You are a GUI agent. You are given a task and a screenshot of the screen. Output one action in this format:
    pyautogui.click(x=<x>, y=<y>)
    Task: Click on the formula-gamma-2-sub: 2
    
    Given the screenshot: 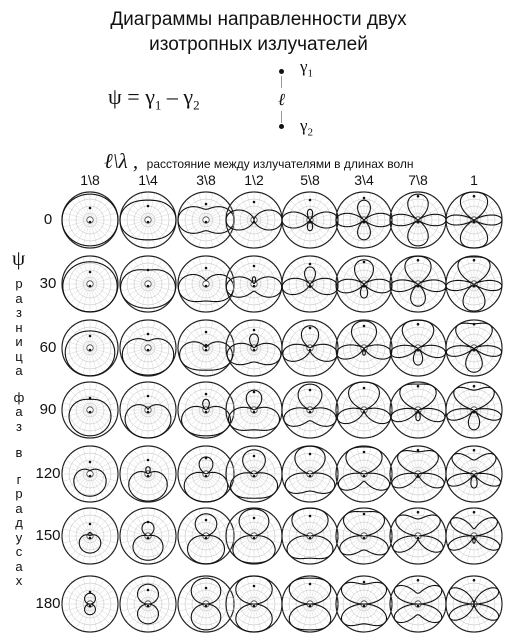 What is the action you would take?
    pyautogui.click(x=196, y=105)
    